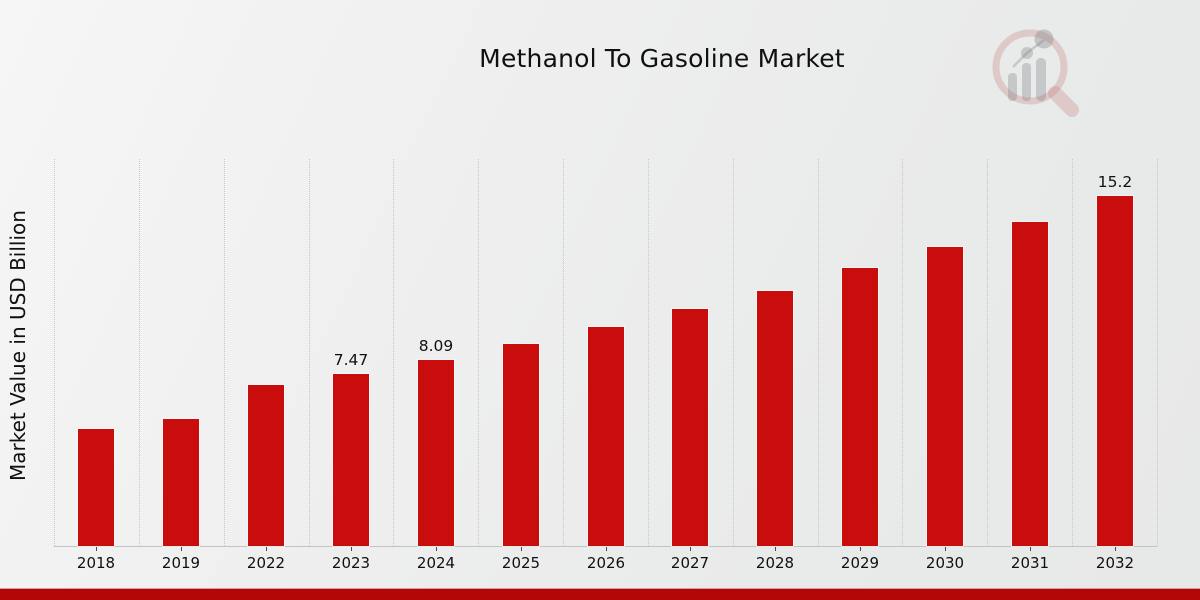  Describe the element at coordinates (1035, 73) in the screenshot. I see `magnifier-bar-chart-watermark-icon` at that location.